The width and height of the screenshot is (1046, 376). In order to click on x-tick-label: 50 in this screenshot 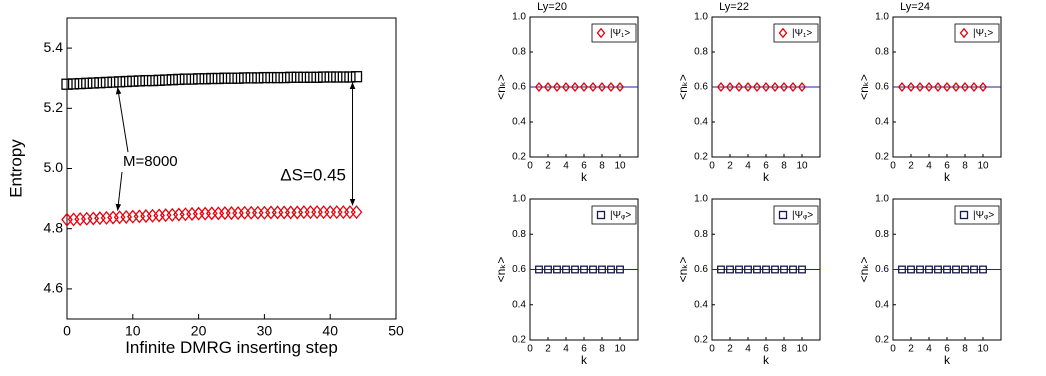, I will do `click(396, 330)`.